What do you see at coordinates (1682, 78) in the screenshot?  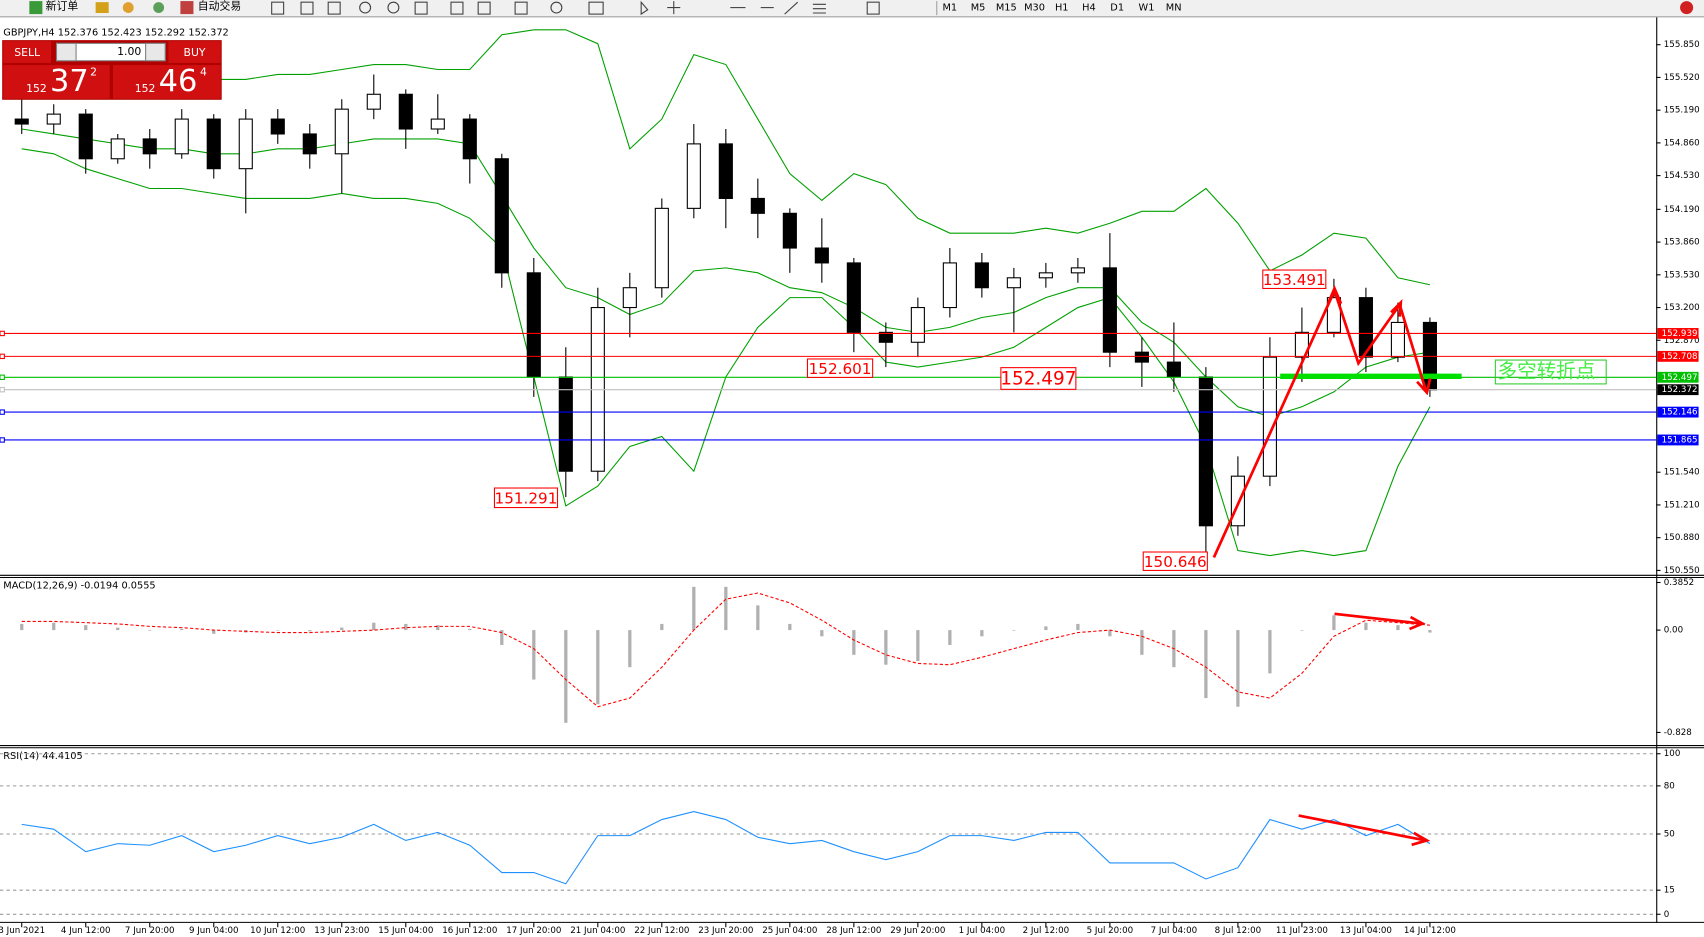 I see `y-tick-label: 155.520` at bounding box center [1682, 78].